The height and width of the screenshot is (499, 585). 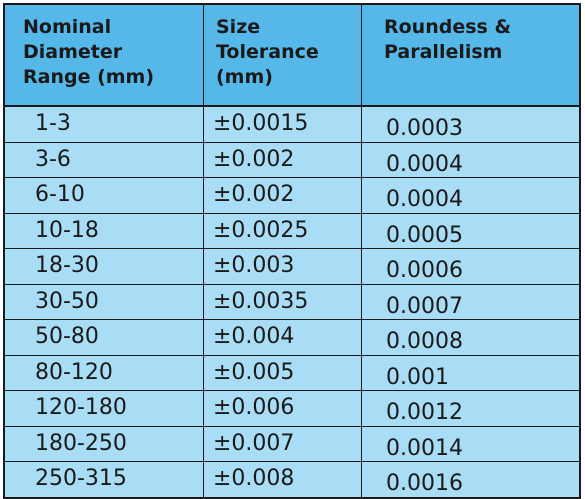 What do you see at coordinates (470, 338) in the screenshot?
I see `roundness-cell: 0.0008` at bounding box center [470, 338].